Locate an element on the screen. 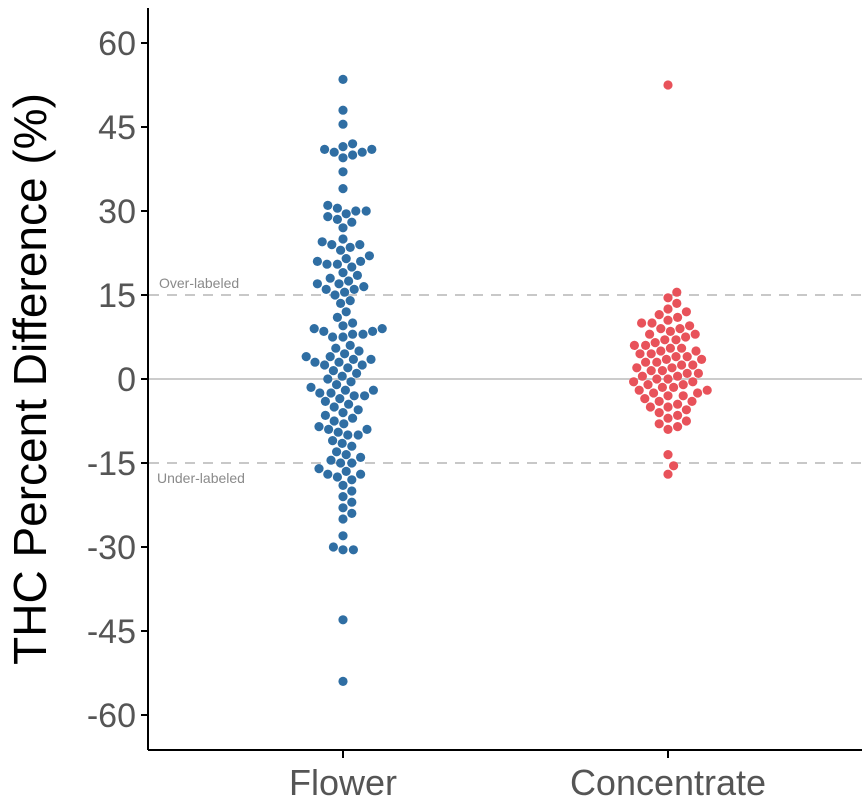  under-labeled-annotation: Under-labeled is located at coordinates (201, 478).